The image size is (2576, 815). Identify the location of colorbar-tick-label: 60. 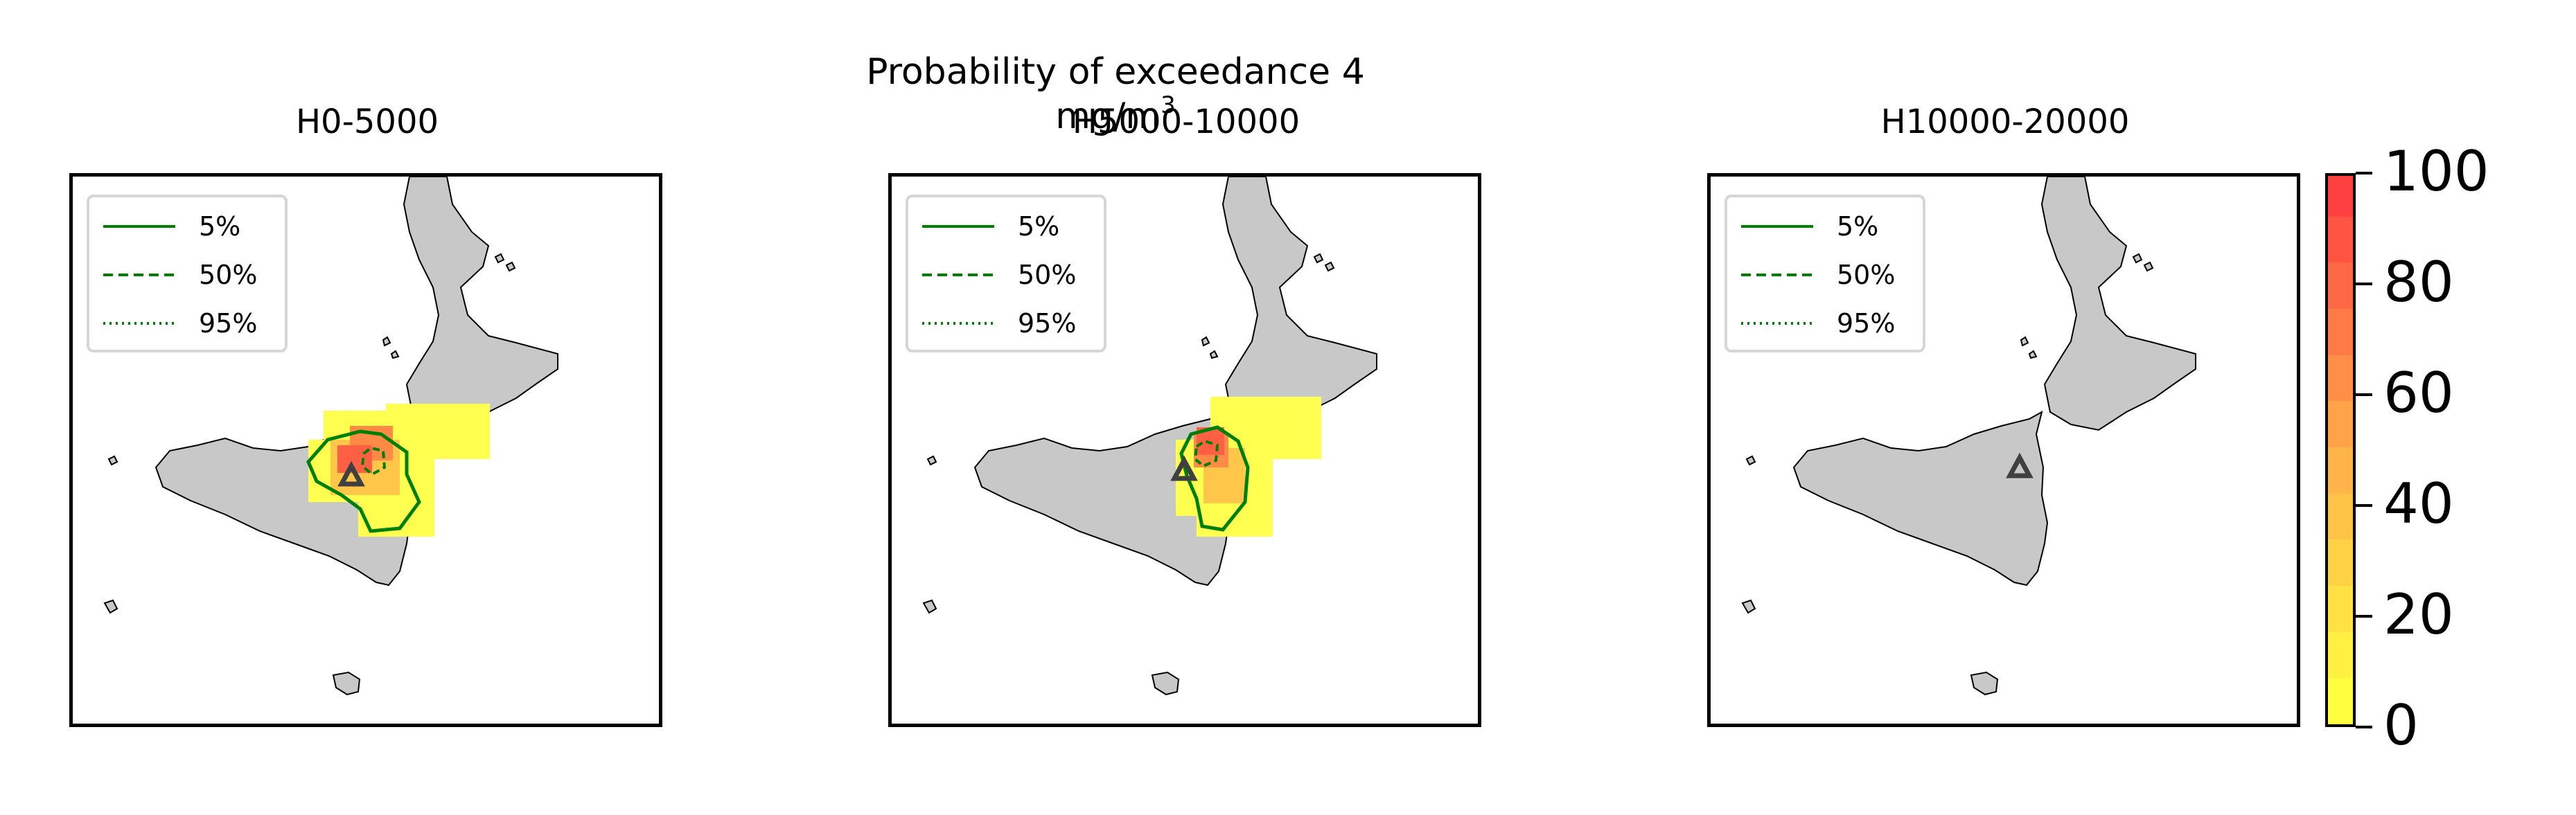
(2418, 393).